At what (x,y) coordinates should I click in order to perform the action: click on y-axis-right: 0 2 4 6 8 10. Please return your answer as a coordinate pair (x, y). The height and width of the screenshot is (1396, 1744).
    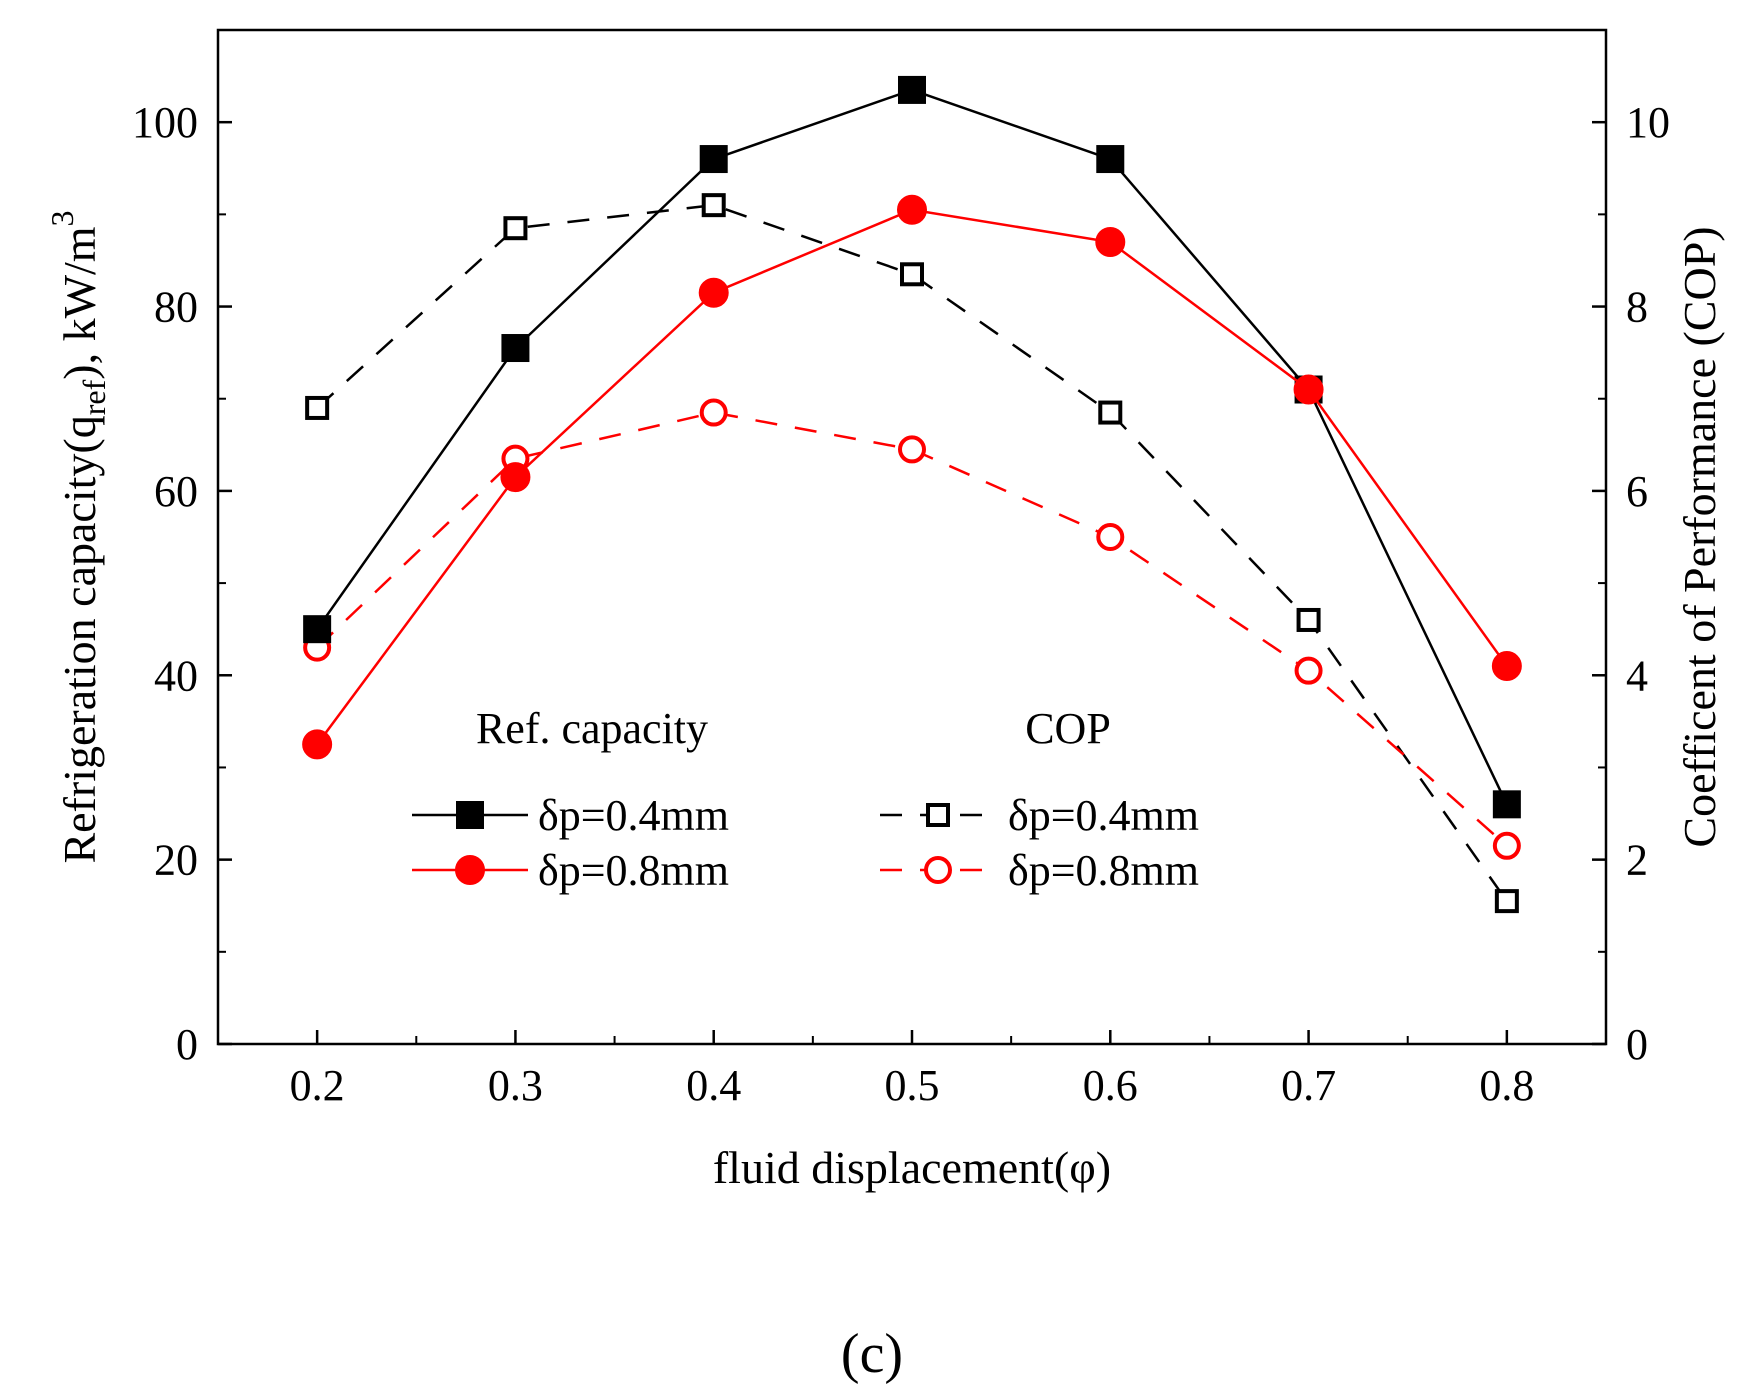
    Looking at the image, I should click on (1631, 583).